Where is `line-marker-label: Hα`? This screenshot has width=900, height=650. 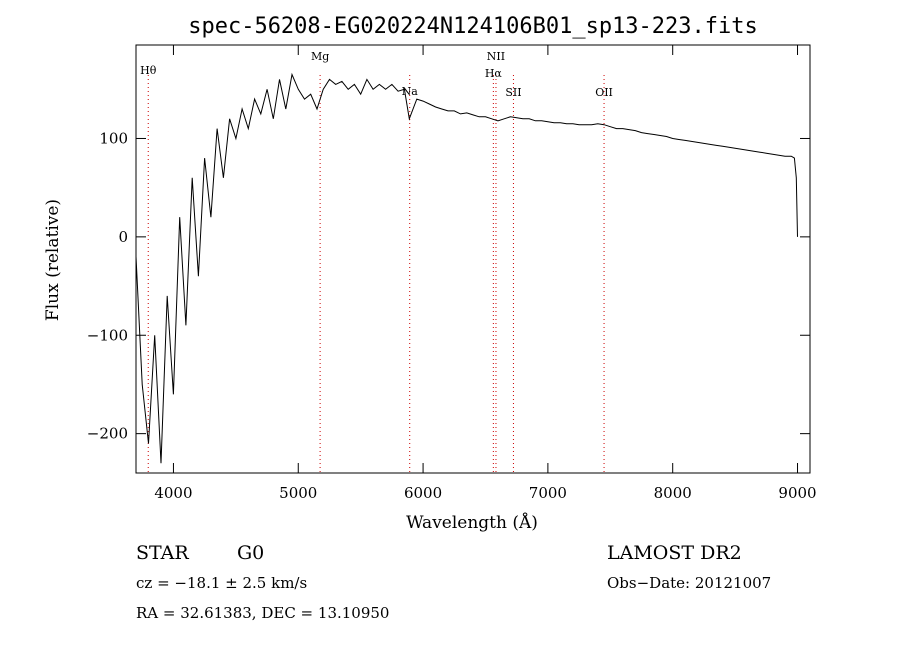
line-marker-label: Hα is located at coordinates (494, 73).